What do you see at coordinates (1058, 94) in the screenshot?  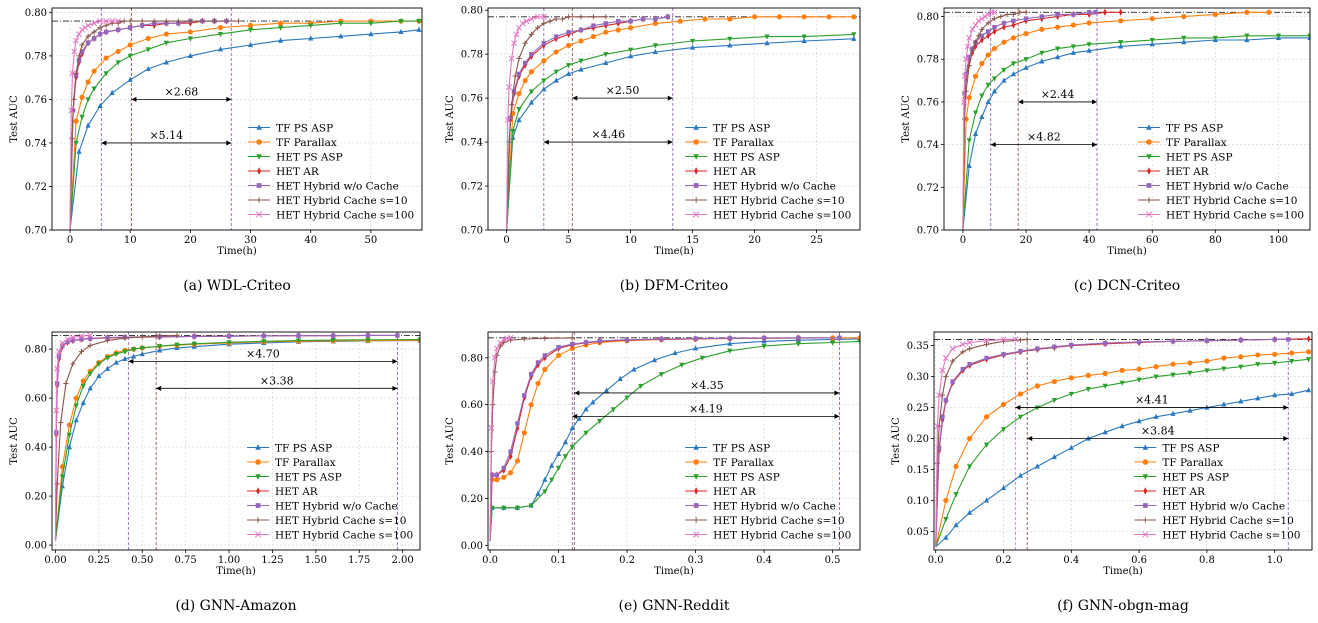 I see `speedup-label: ×2.44` at bounding box center [1058, 94].